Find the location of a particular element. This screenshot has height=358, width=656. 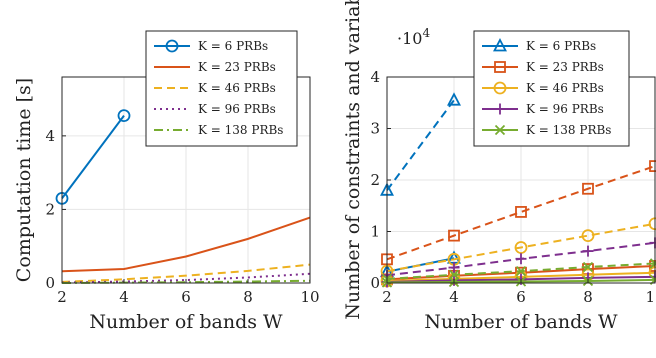

y-axis-label: Number of constraints and variables is located at coordinates (353, 160).